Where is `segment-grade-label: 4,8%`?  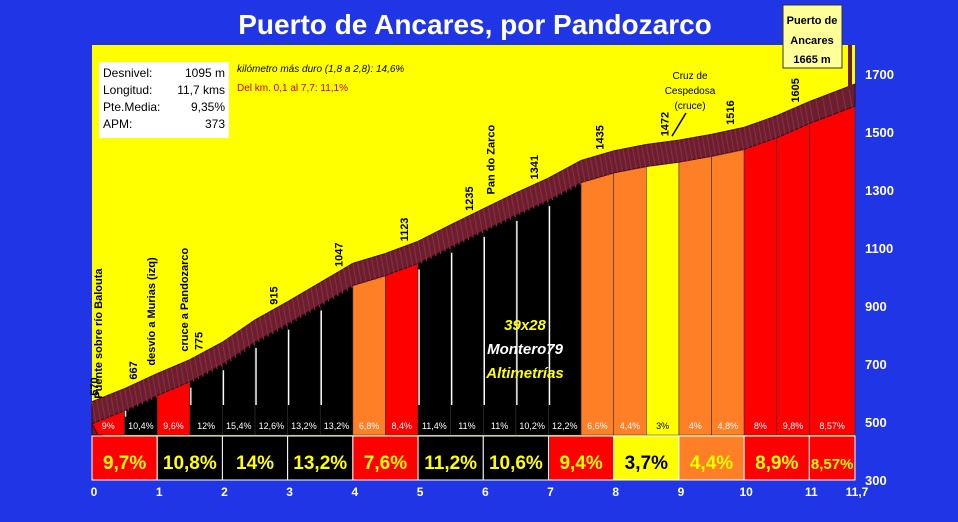 segment-grade-label: 4,8% is located at coordinates (728, 426).